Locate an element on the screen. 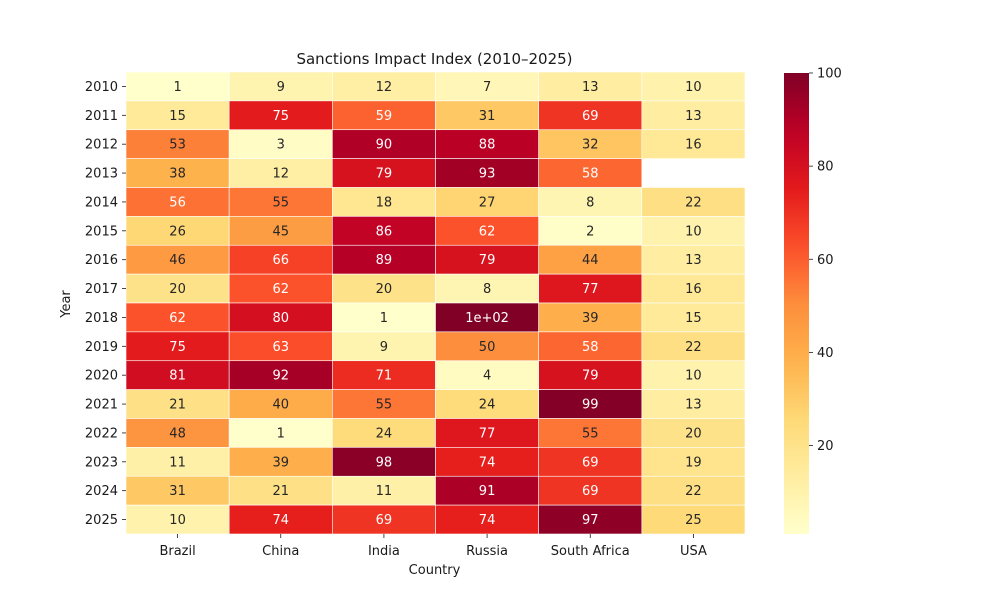 The height and width of the screenshot is (600, 1000). cell-value-label: 1 is located at coordinates (384, 318).